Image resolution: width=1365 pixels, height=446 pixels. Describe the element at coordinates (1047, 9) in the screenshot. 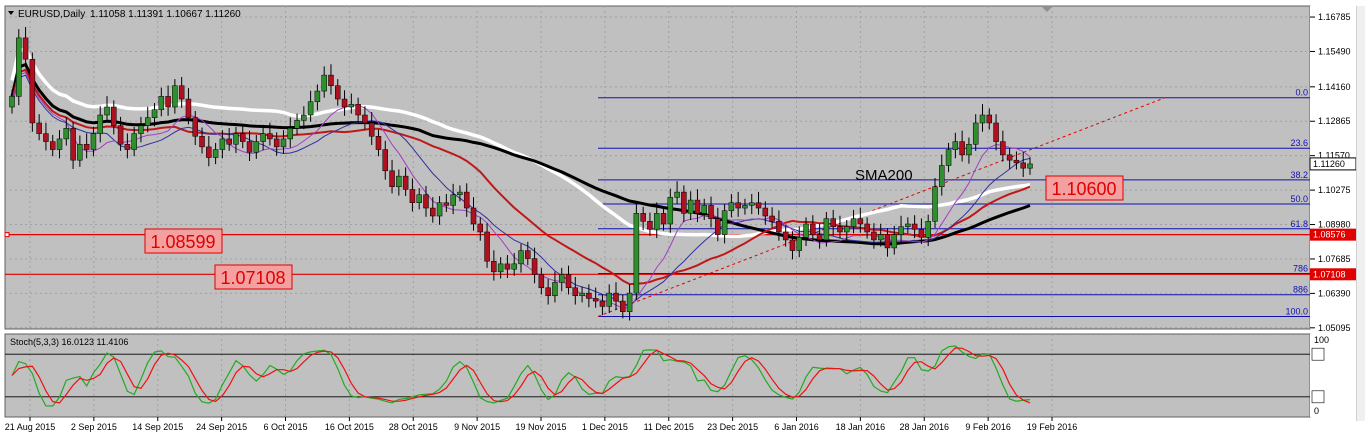

I see `one-click-trading-triangle-icon` at that location.